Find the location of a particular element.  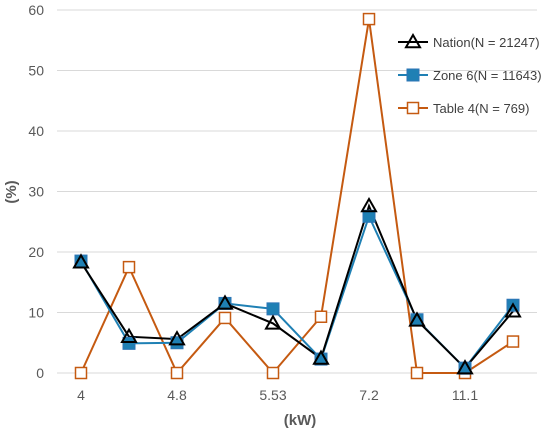

y-tick-label-3: 30 is located at coordinates (36, 192).